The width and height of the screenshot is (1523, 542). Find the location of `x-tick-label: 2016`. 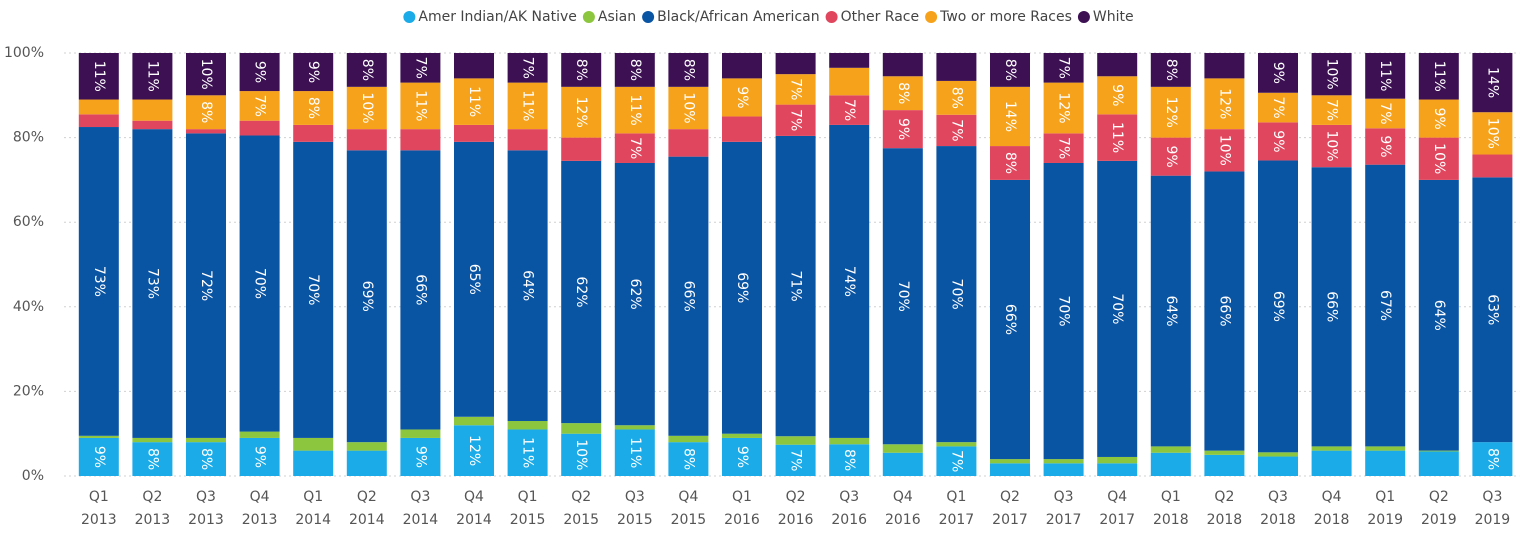

x-tick-label: 2016 is located at coordinates (849, 520).